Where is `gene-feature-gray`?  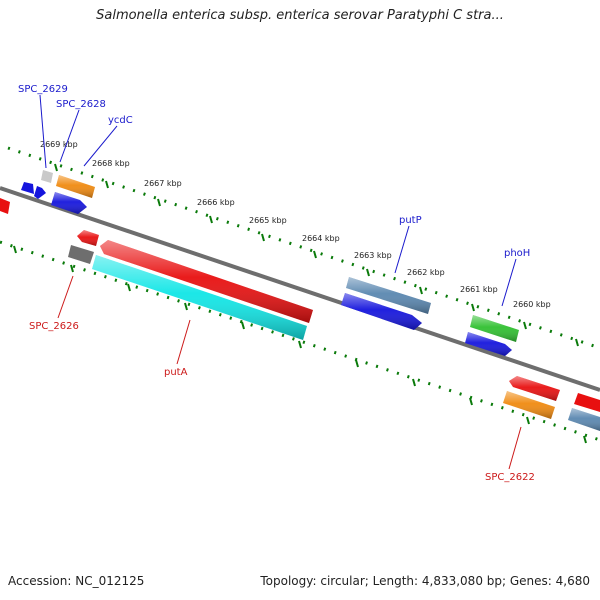
gene-feature-gray is located at coordinates (81, 254).